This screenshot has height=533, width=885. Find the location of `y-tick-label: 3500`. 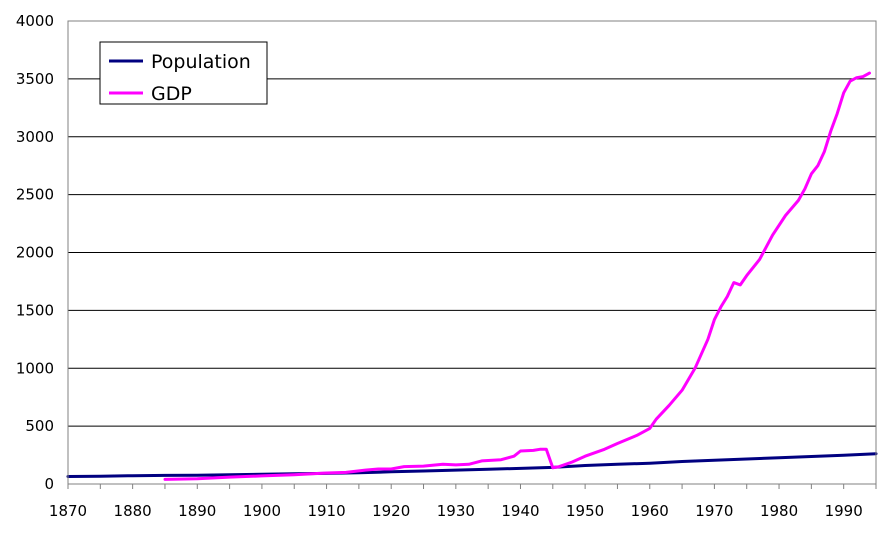

y-tick-label: 3500 is located at coordinates (35, 79).